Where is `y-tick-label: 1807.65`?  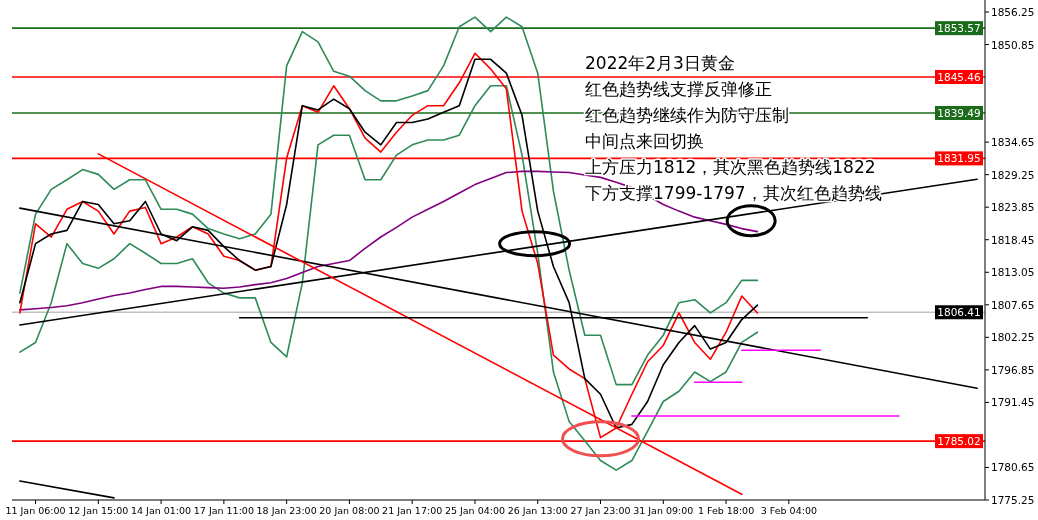 y-tick-label: 1807.65 is located at coordinates (1013, 304).